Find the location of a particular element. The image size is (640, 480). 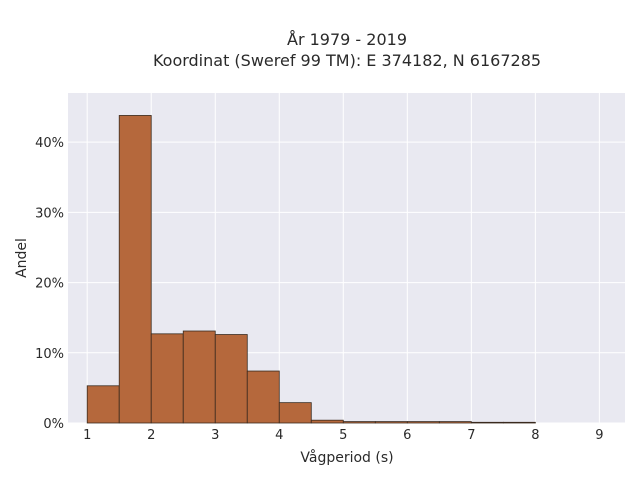

x-tick-label: 2 is located at coordinates (151, 435).